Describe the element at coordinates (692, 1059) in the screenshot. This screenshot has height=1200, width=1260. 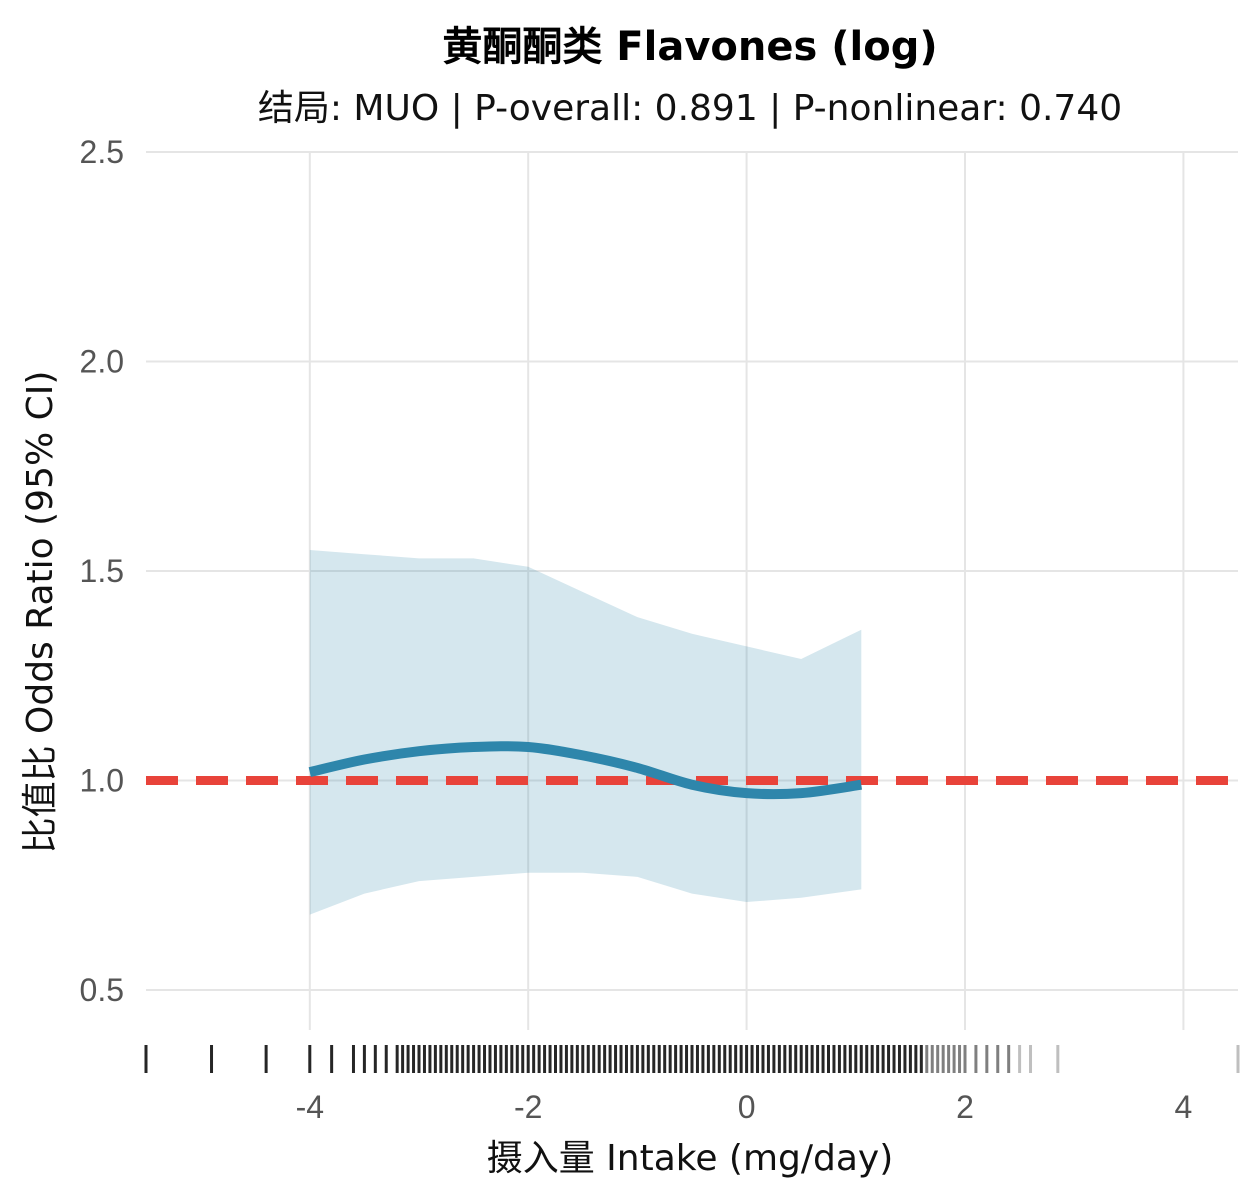
I see `rug-marks` at that location.